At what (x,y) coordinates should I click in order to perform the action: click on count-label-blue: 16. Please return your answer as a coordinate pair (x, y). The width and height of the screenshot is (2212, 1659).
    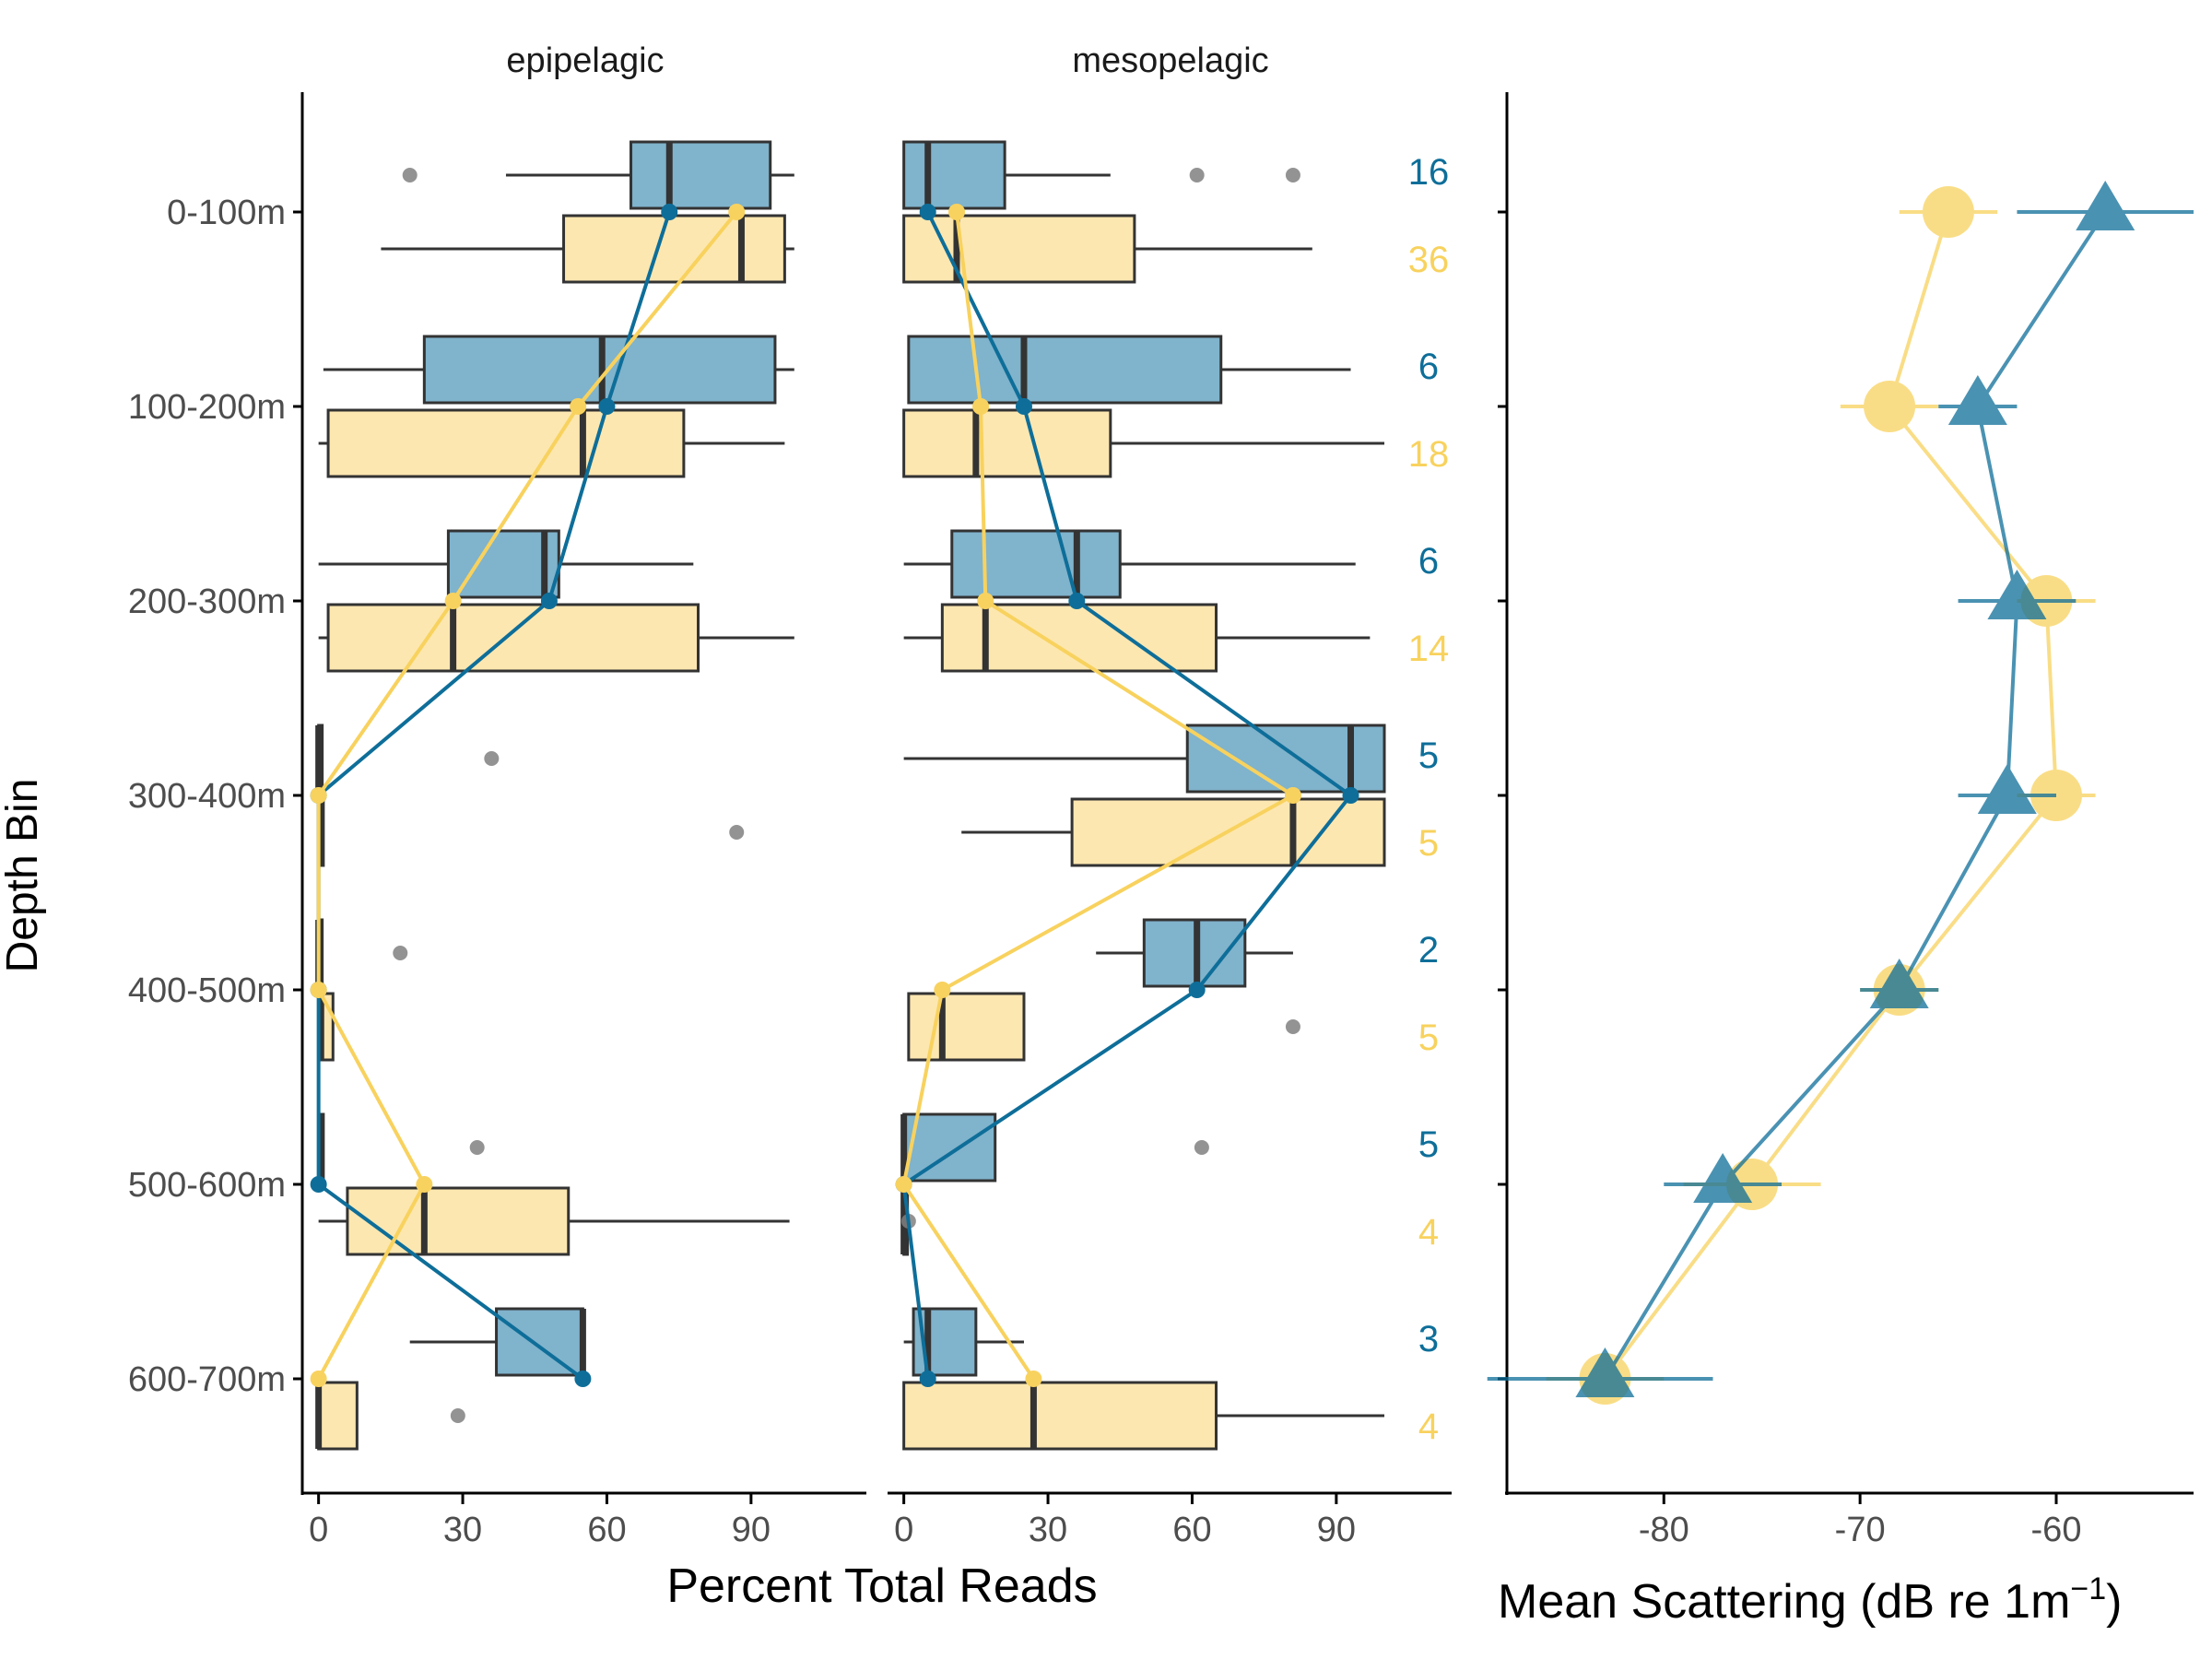
    Looking at the image, I should click on (1429, 172).